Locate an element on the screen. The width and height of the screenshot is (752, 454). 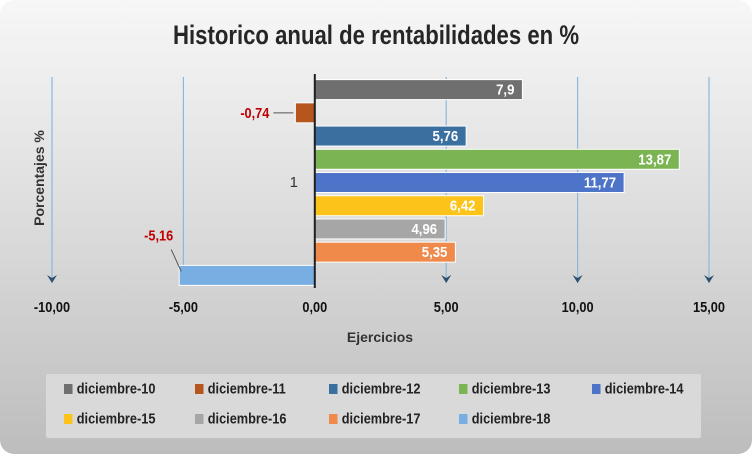
data-label: 11,77 is located at coordinates (600, 182).